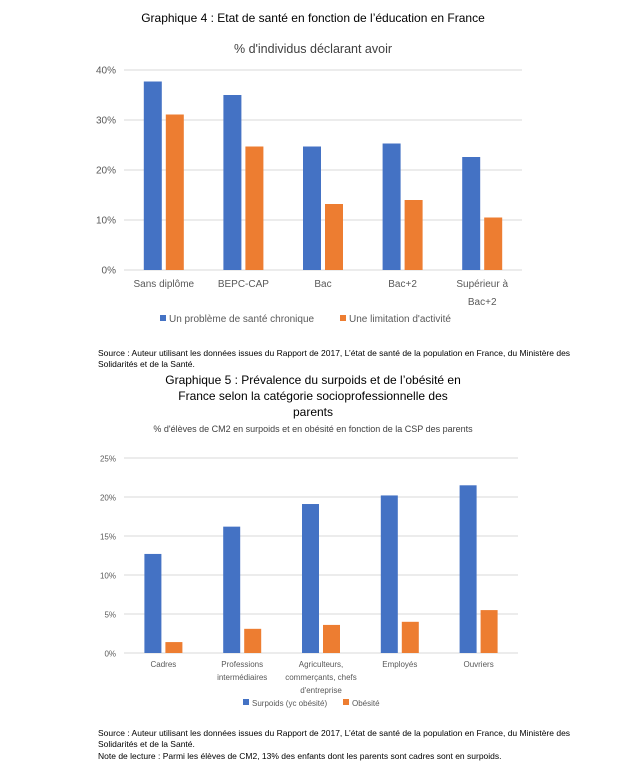 Image resolution: width=626 pixels, height=775 pixels. What do you see at coordinates (242, 664) in the screenshot?
I see `chart2-category-label: Professions` at bounding box center [242, 664].